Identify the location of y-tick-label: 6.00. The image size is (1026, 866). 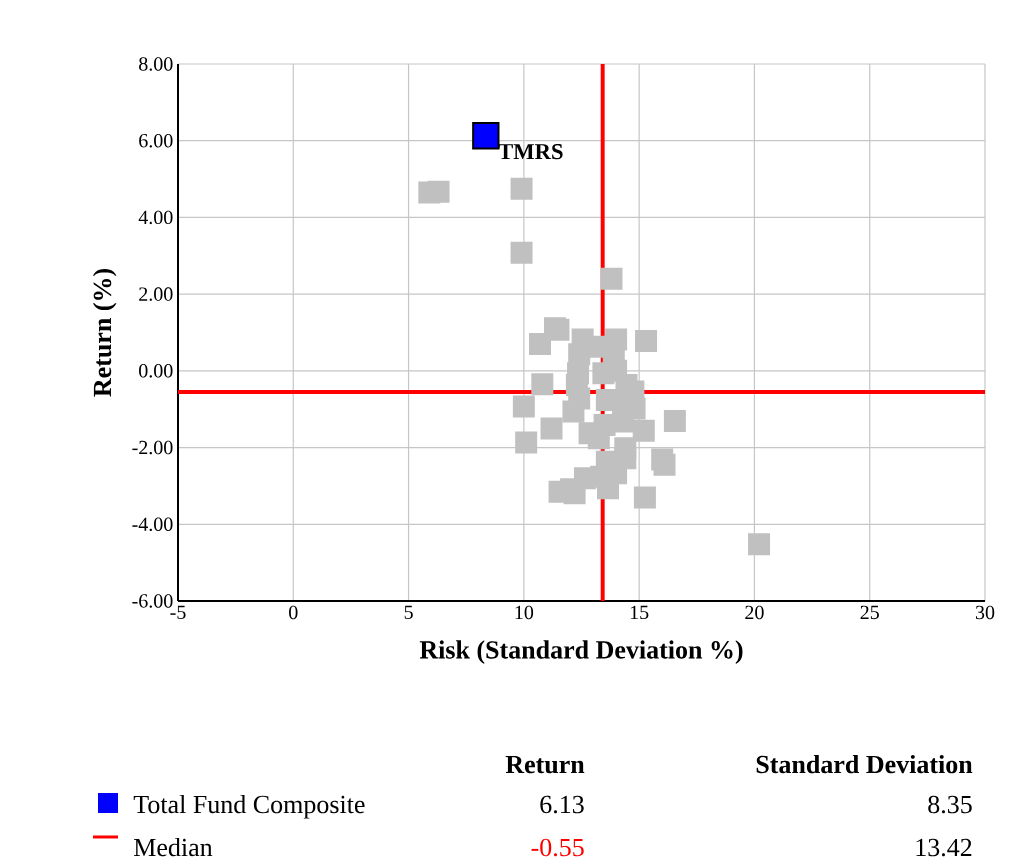
(156, 140).